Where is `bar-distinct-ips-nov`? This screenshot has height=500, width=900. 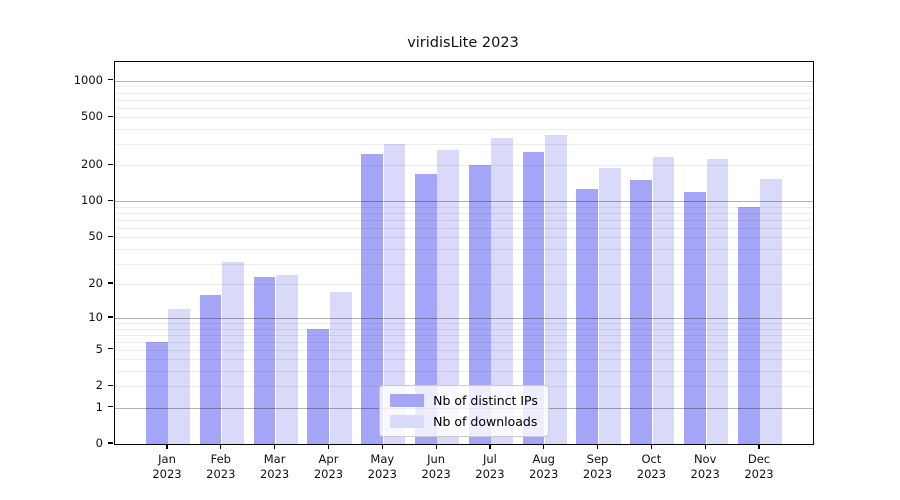 bar-distinct-ips-nov is located at coordinates (695, 317).